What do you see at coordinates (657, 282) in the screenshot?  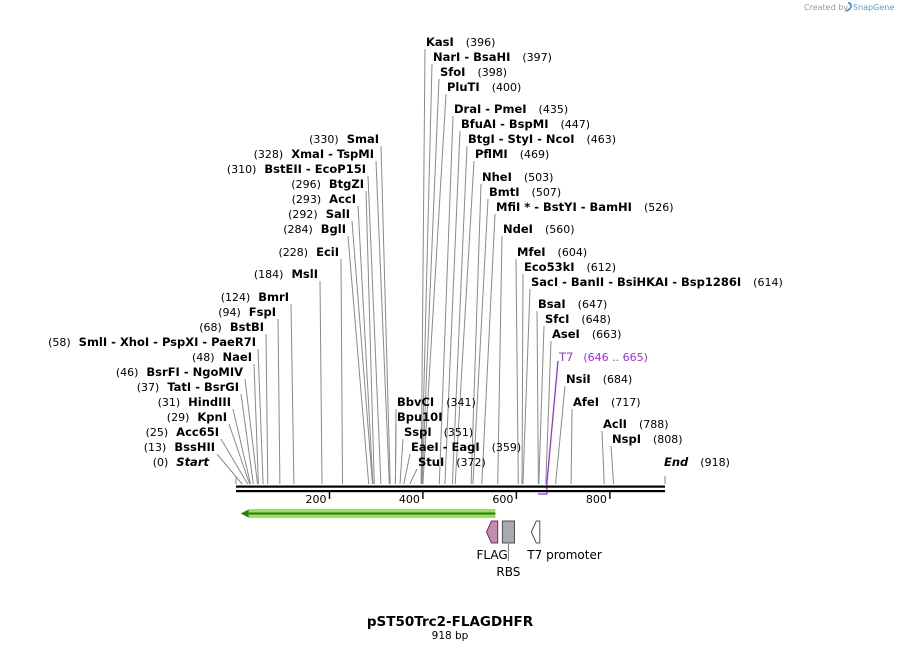 I see `site-saci-banii-bsihkai-bsp1286i: SacI - BanII - BsiHKAI - Bsp1286I (614)` at bounding box center [657, 282].